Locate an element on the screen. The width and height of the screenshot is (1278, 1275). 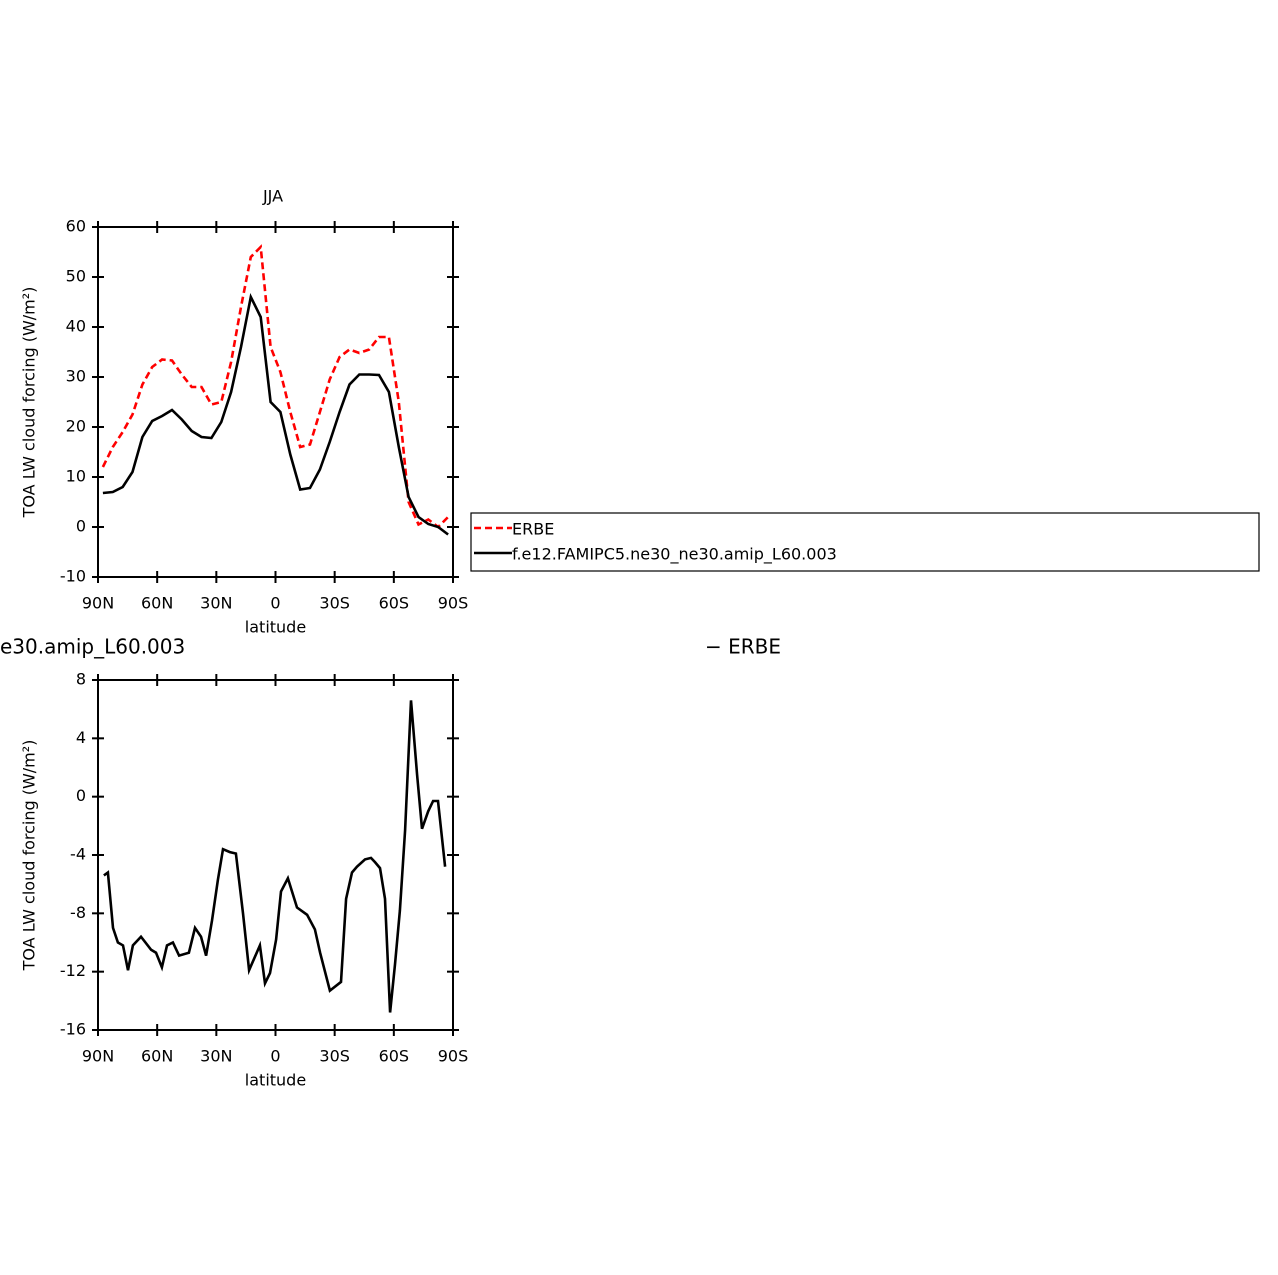
y-tick-label: 10 is located at coordinates (76, 476).